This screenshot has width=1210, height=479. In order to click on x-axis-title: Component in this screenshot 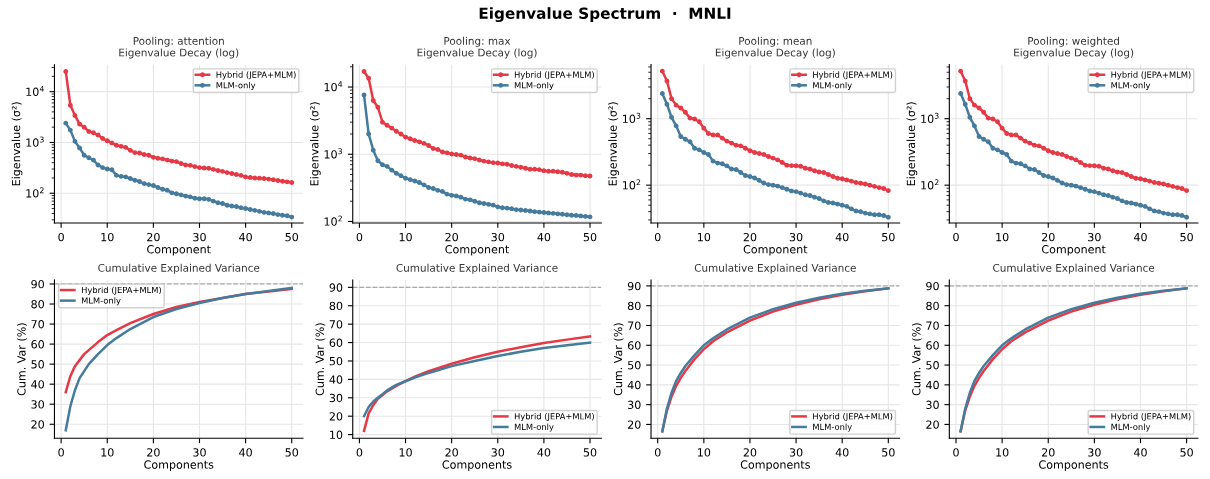, I will do `click(477, 250)`.